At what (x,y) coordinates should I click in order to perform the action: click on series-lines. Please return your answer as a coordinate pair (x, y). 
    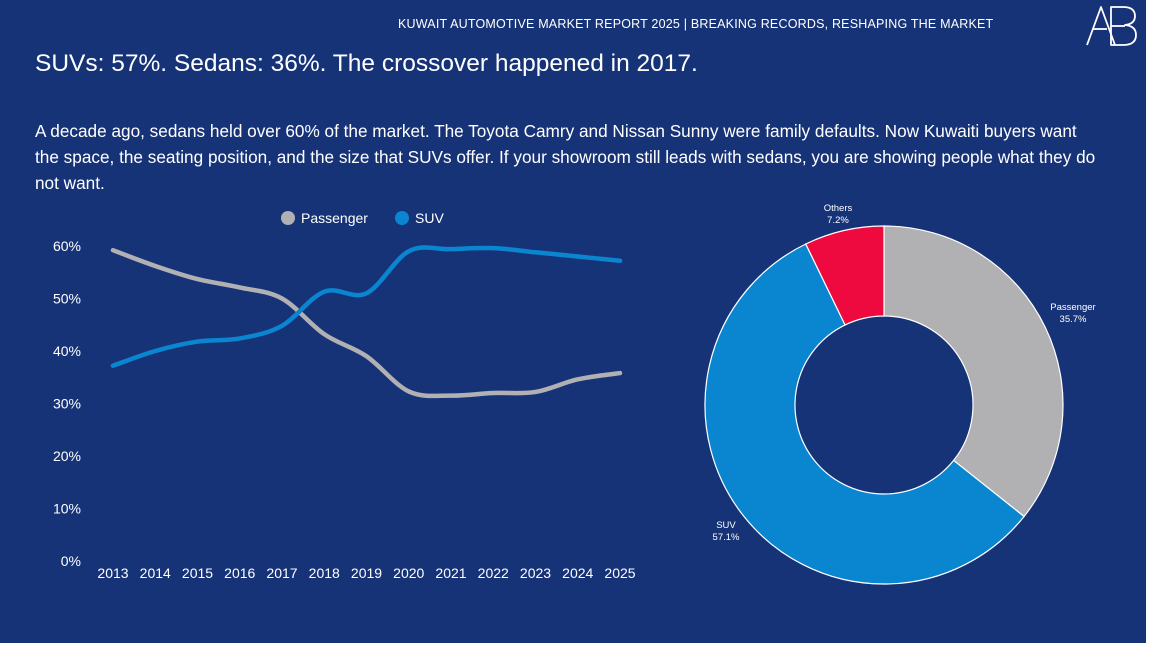
    Looking at the image, I should click on (366, 322).